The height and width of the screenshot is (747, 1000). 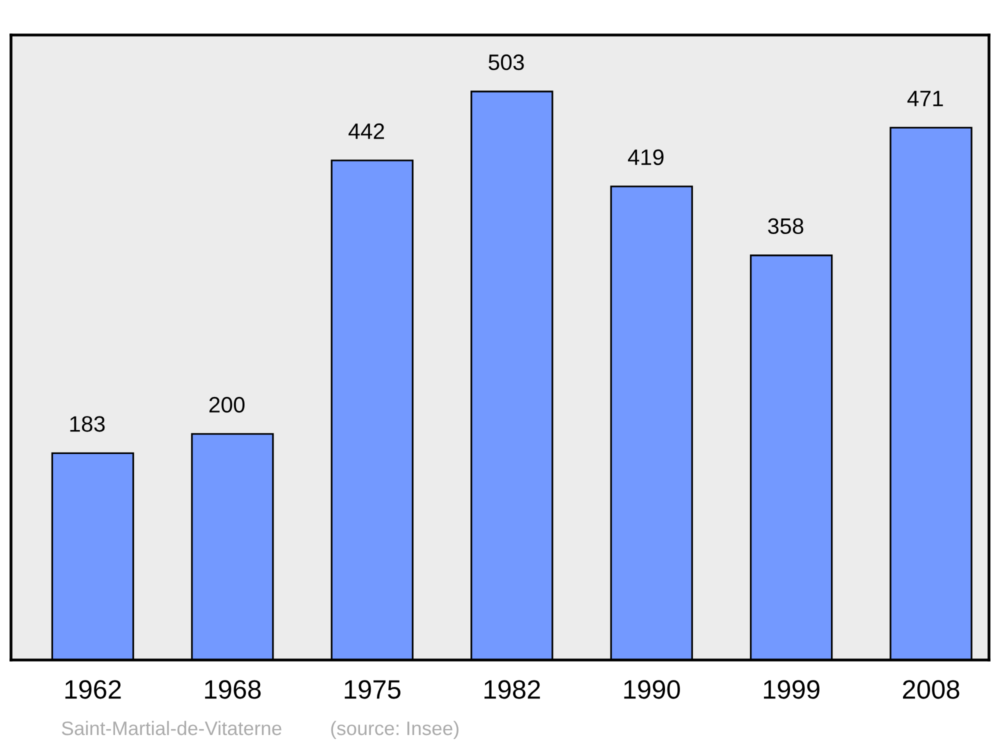 I want to click on data-label: 419, so click(x=646, y=157).